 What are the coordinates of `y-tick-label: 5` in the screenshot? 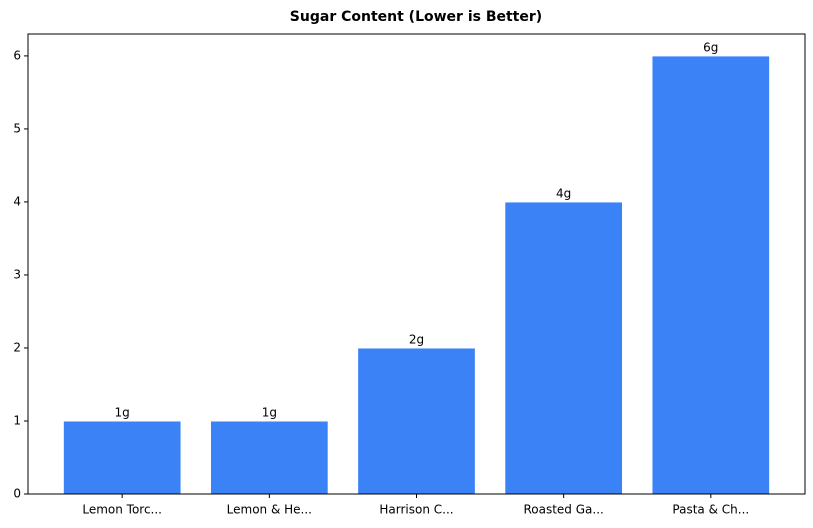 It's located at (17, 128).